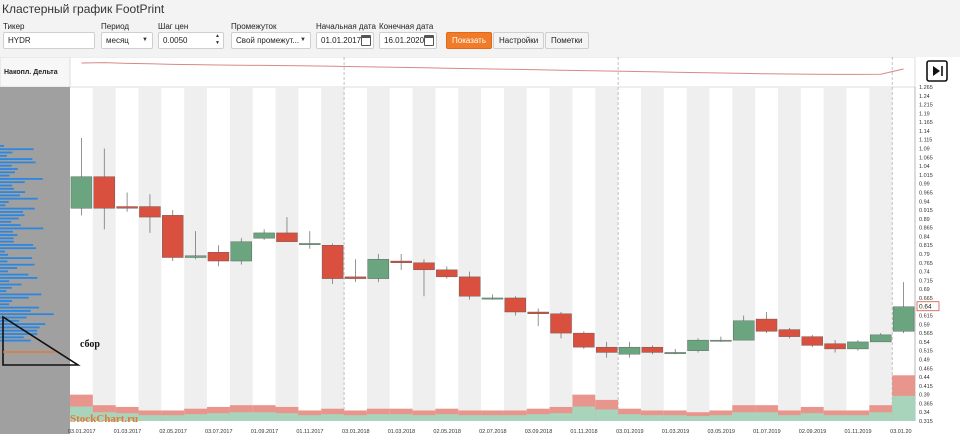 The width and height of the screenshot is (960, 443). What do you see at coordinates (309, 432) in the screenshot?
I see `x-tick-label: 01.11.2017` at bounding box center [309, 432].